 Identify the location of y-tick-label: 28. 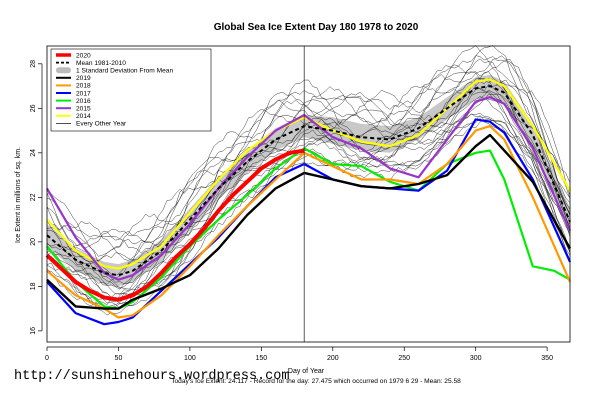
(33, 64).